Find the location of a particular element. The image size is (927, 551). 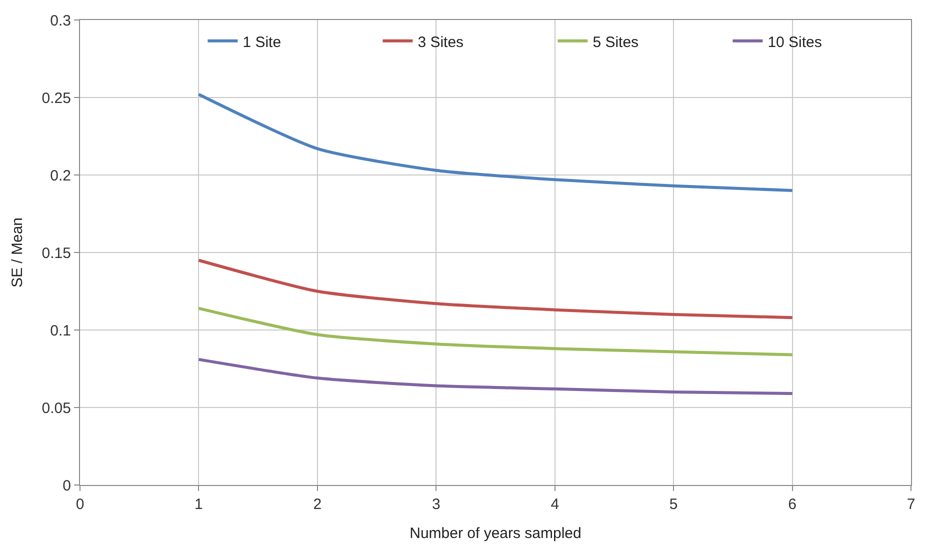

y-tick-label: 0.15 is located at coordinates (56, 253).